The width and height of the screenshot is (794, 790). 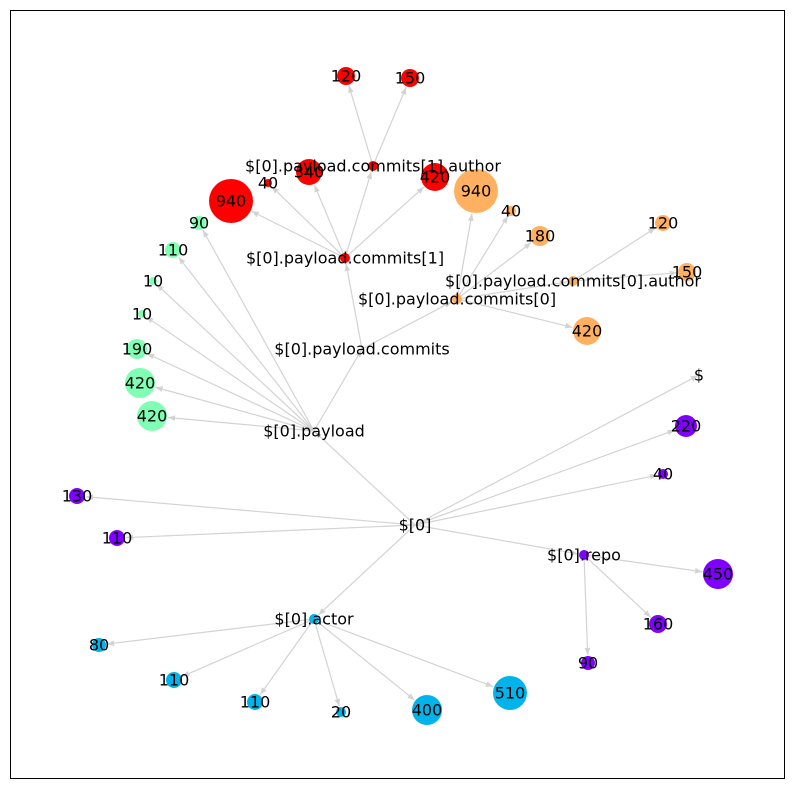 I want to click on edge-actor-a_110a, so click(x=248, y=647).